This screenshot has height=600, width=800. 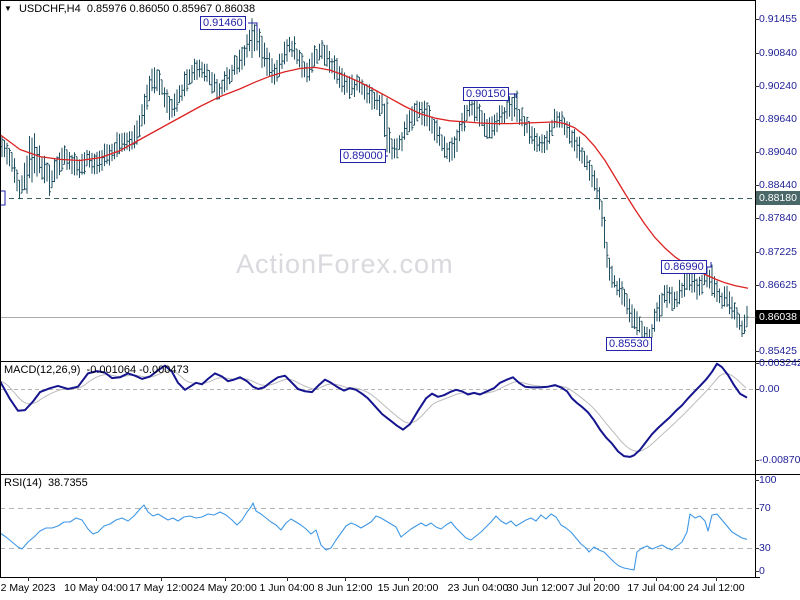 I want to click on price-axis-tick-label: 0.87840, so click(x=778, y=218).